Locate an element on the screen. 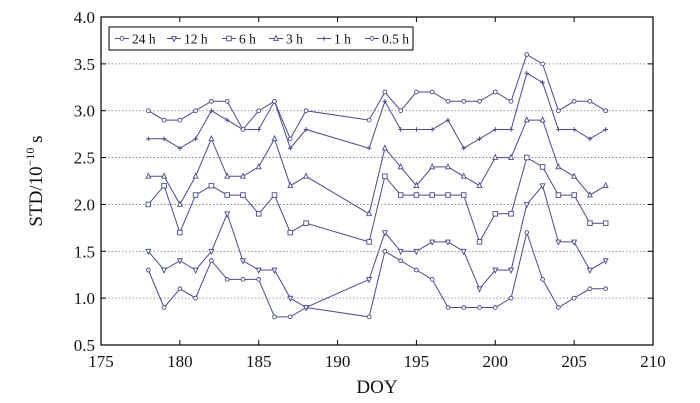 The height and width of the screenshot is (403, 700). y-tick-label: 4.0 is located at coordinates (84, 17).